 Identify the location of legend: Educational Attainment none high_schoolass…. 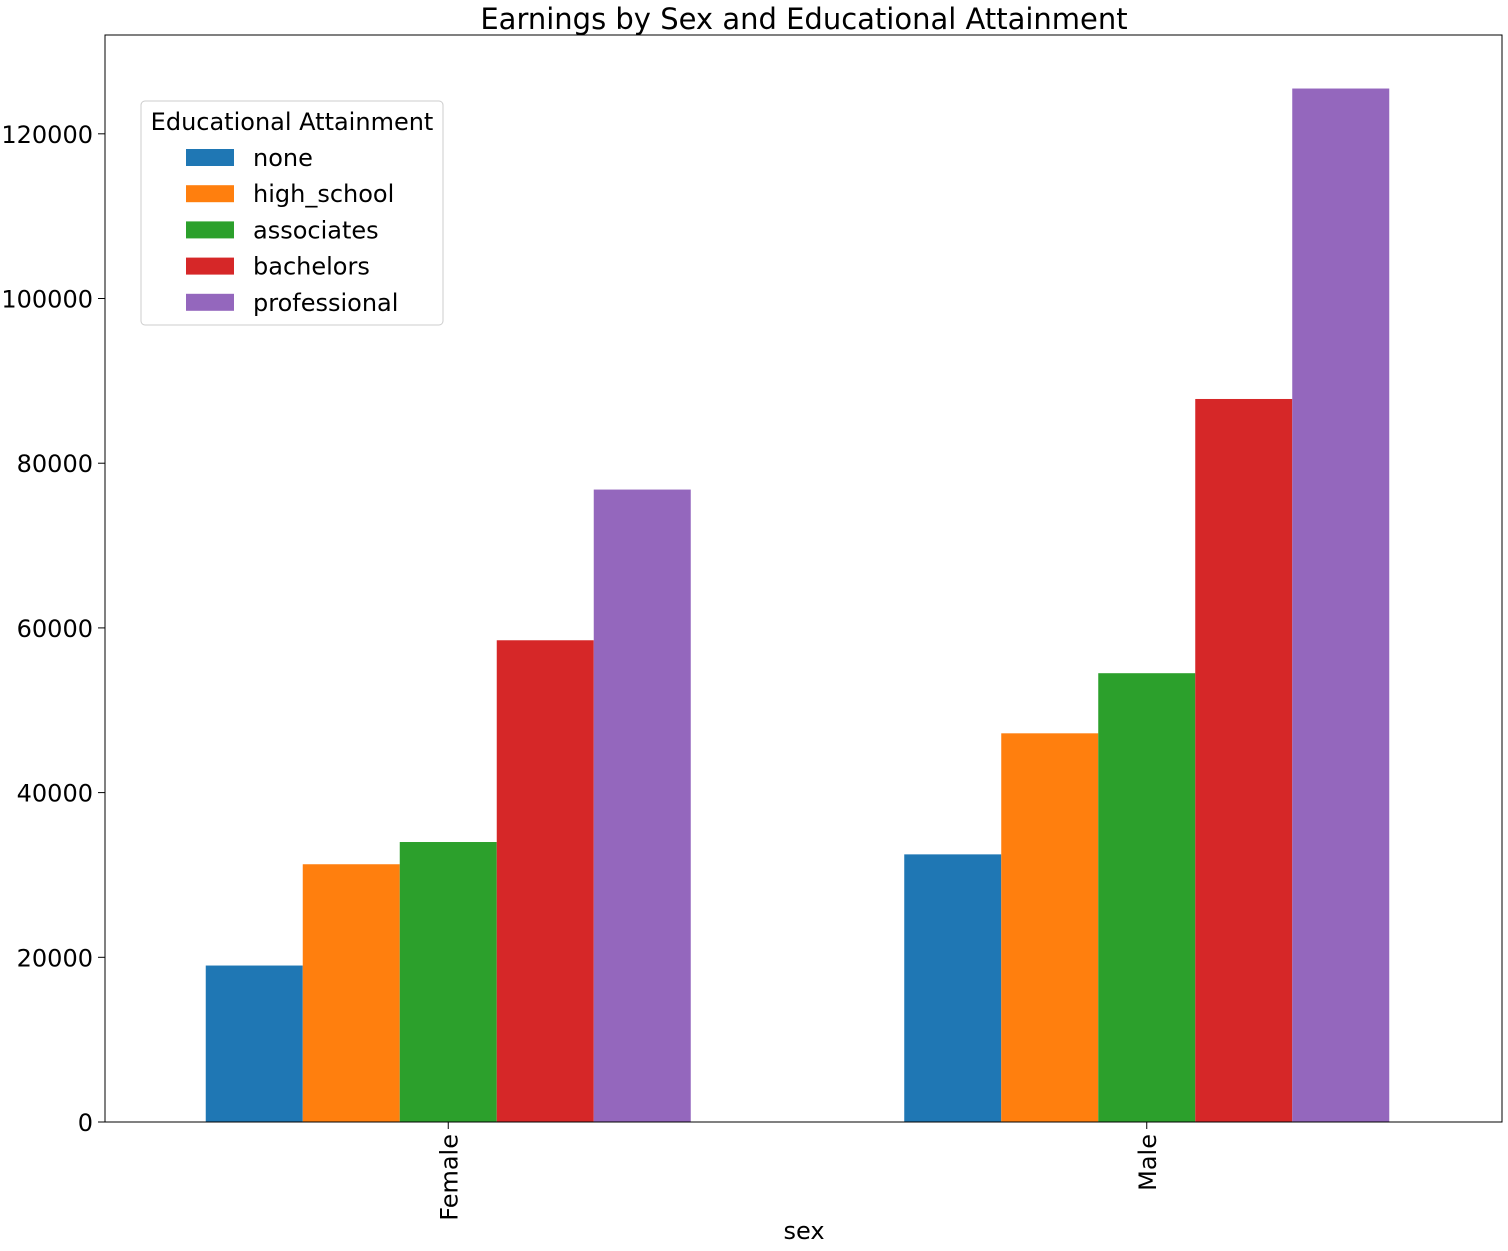
(292, 213).